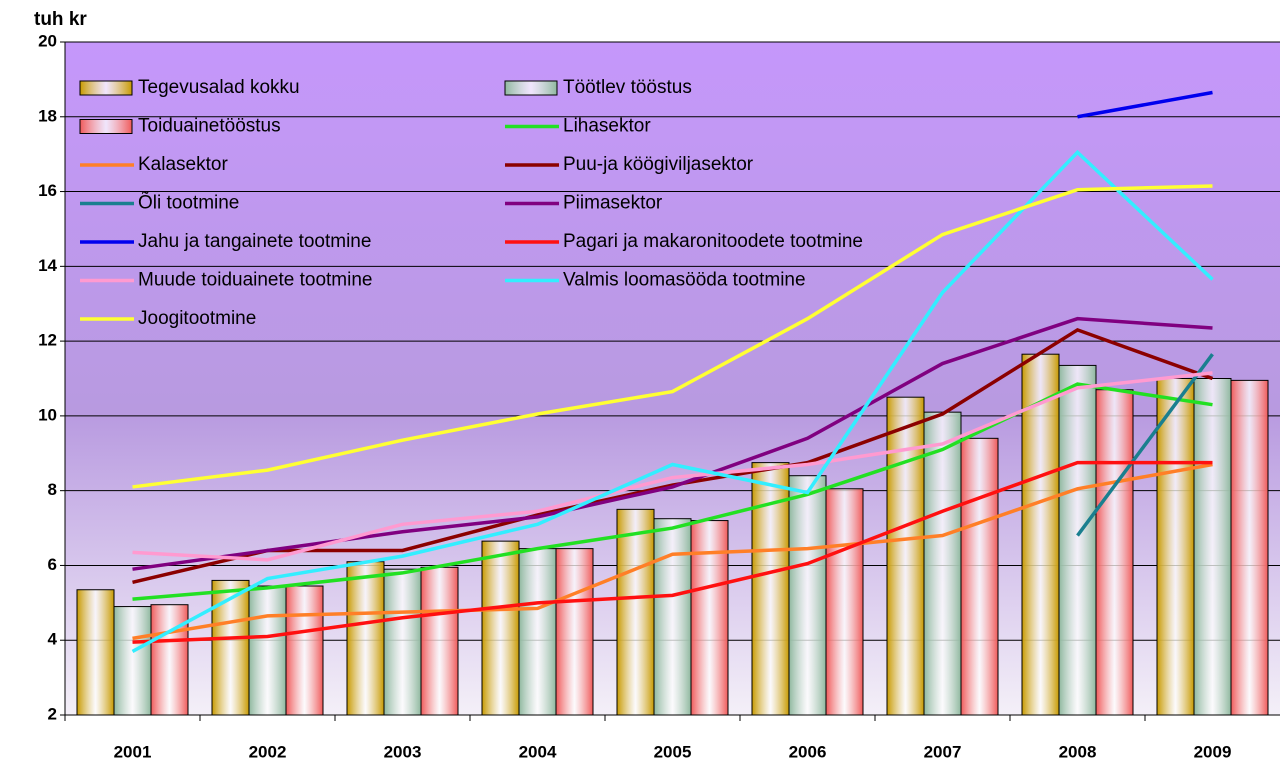 The image size is (1287, 774). Describe the element at coordinates (268, 751) in the screenshot. I see `x-tick-label: 2002` at that location.